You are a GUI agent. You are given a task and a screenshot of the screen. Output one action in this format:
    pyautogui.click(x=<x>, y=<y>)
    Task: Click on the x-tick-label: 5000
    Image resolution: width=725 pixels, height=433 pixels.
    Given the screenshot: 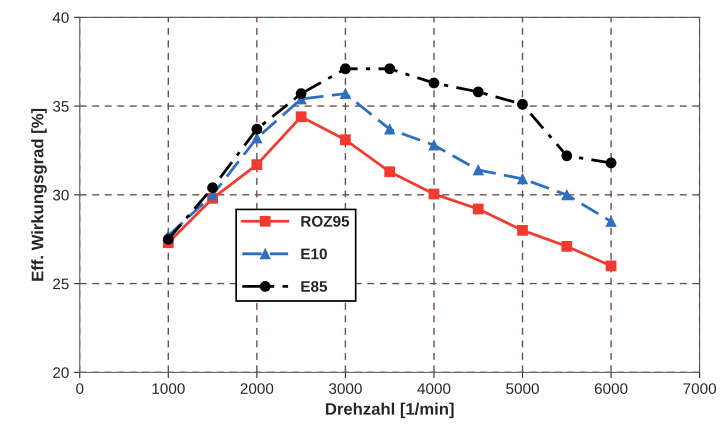 What is the action you would take?
    pyautogui.click(x=522, y=388)
    